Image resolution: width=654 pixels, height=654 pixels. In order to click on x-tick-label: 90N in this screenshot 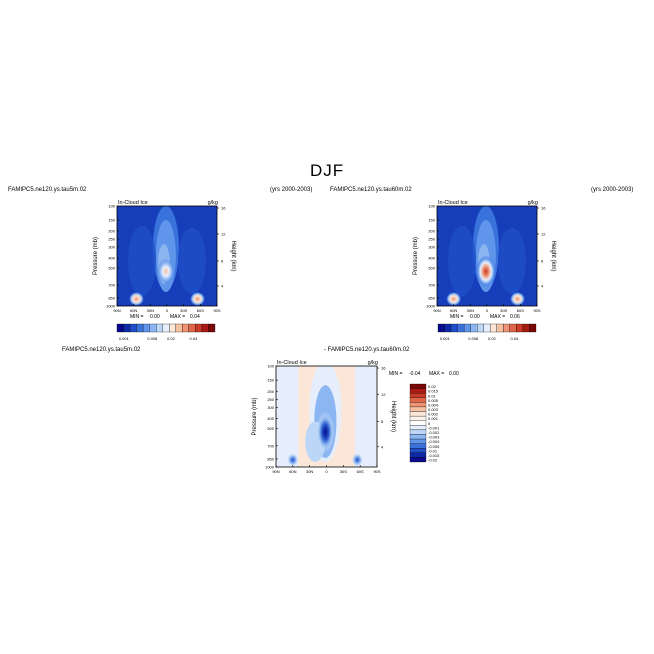, I will do `click(275, 471)`.